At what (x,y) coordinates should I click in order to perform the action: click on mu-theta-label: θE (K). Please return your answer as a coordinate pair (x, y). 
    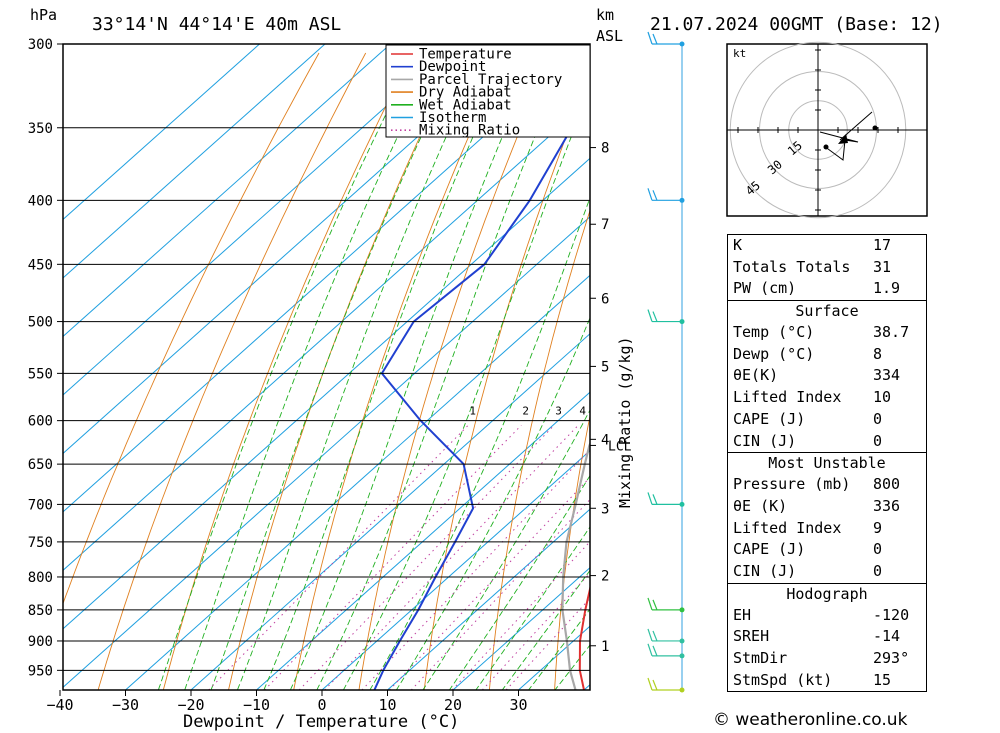
    Looking at the image, I should click on (760, 505).